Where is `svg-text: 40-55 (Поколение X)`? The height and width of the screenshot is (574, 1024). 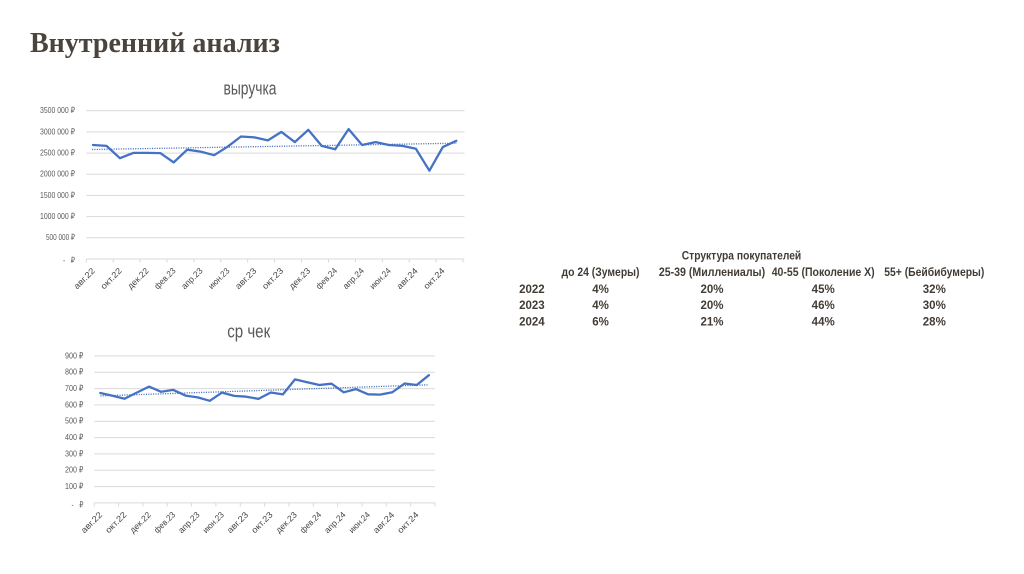
svg-text: 40-55 (Поколение X) is located at coordinates (823, 273).